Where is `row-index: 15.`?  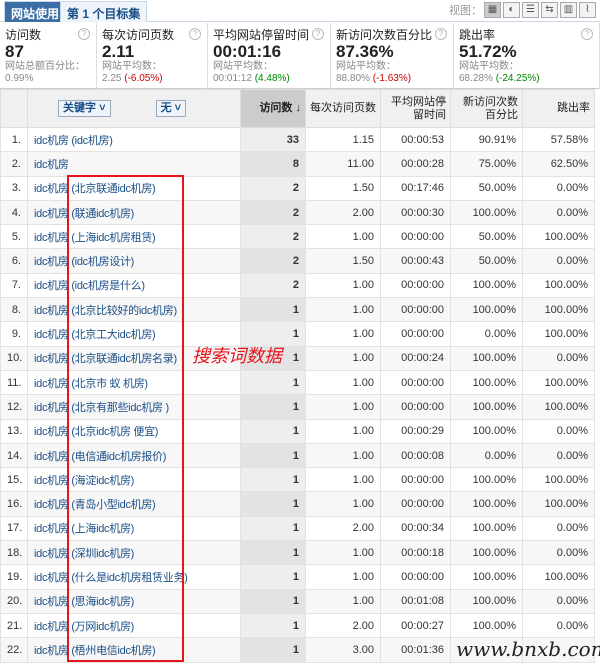 row-index: 15. is located at coordinates (14, 480).